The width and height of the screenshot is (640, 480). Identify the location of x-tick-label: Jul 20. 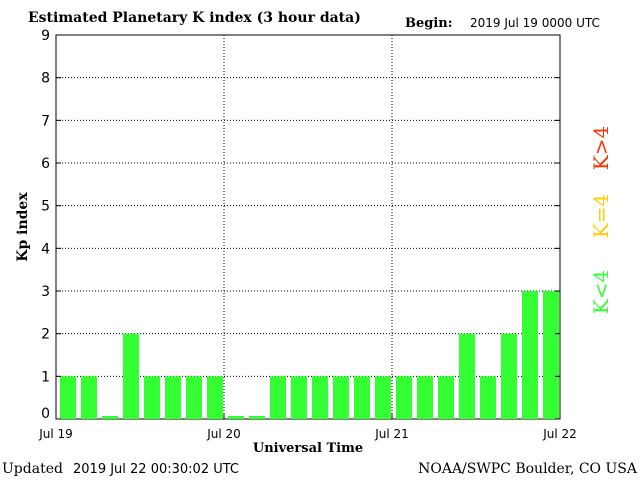
(223, 434).